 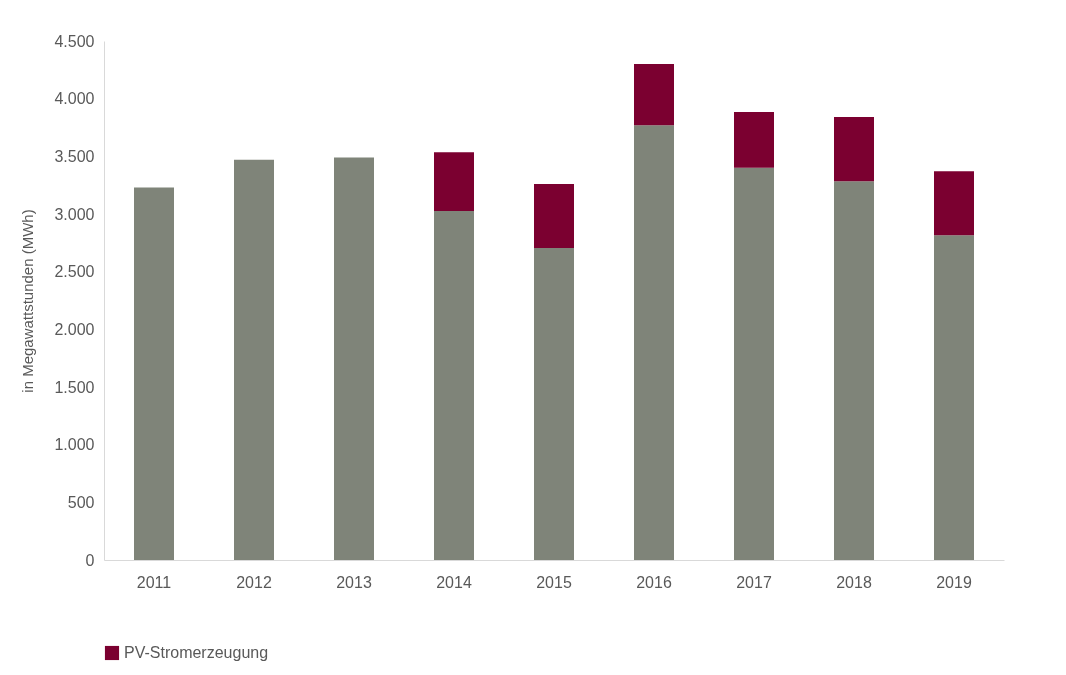 I want to click on y-tick-label: 1.500, so click(x=74, y=387).